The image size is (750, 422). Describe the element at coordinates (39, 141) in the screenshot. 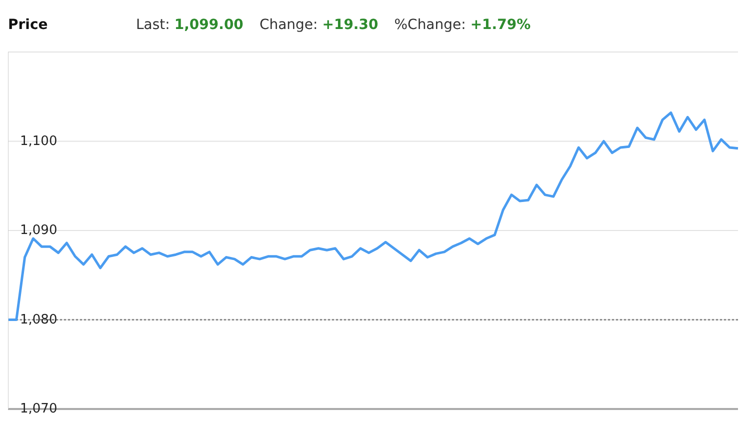

I see `y-tick-label: 1,100` at that location.